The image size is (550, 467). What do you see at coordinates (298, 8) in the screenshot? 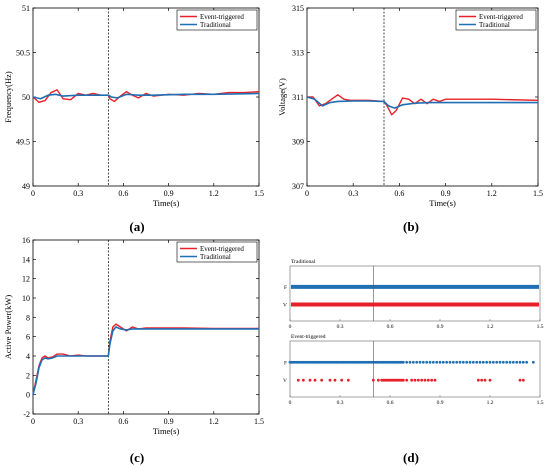
I see `y-tick-label: 315` at bounding box center [298, 8].